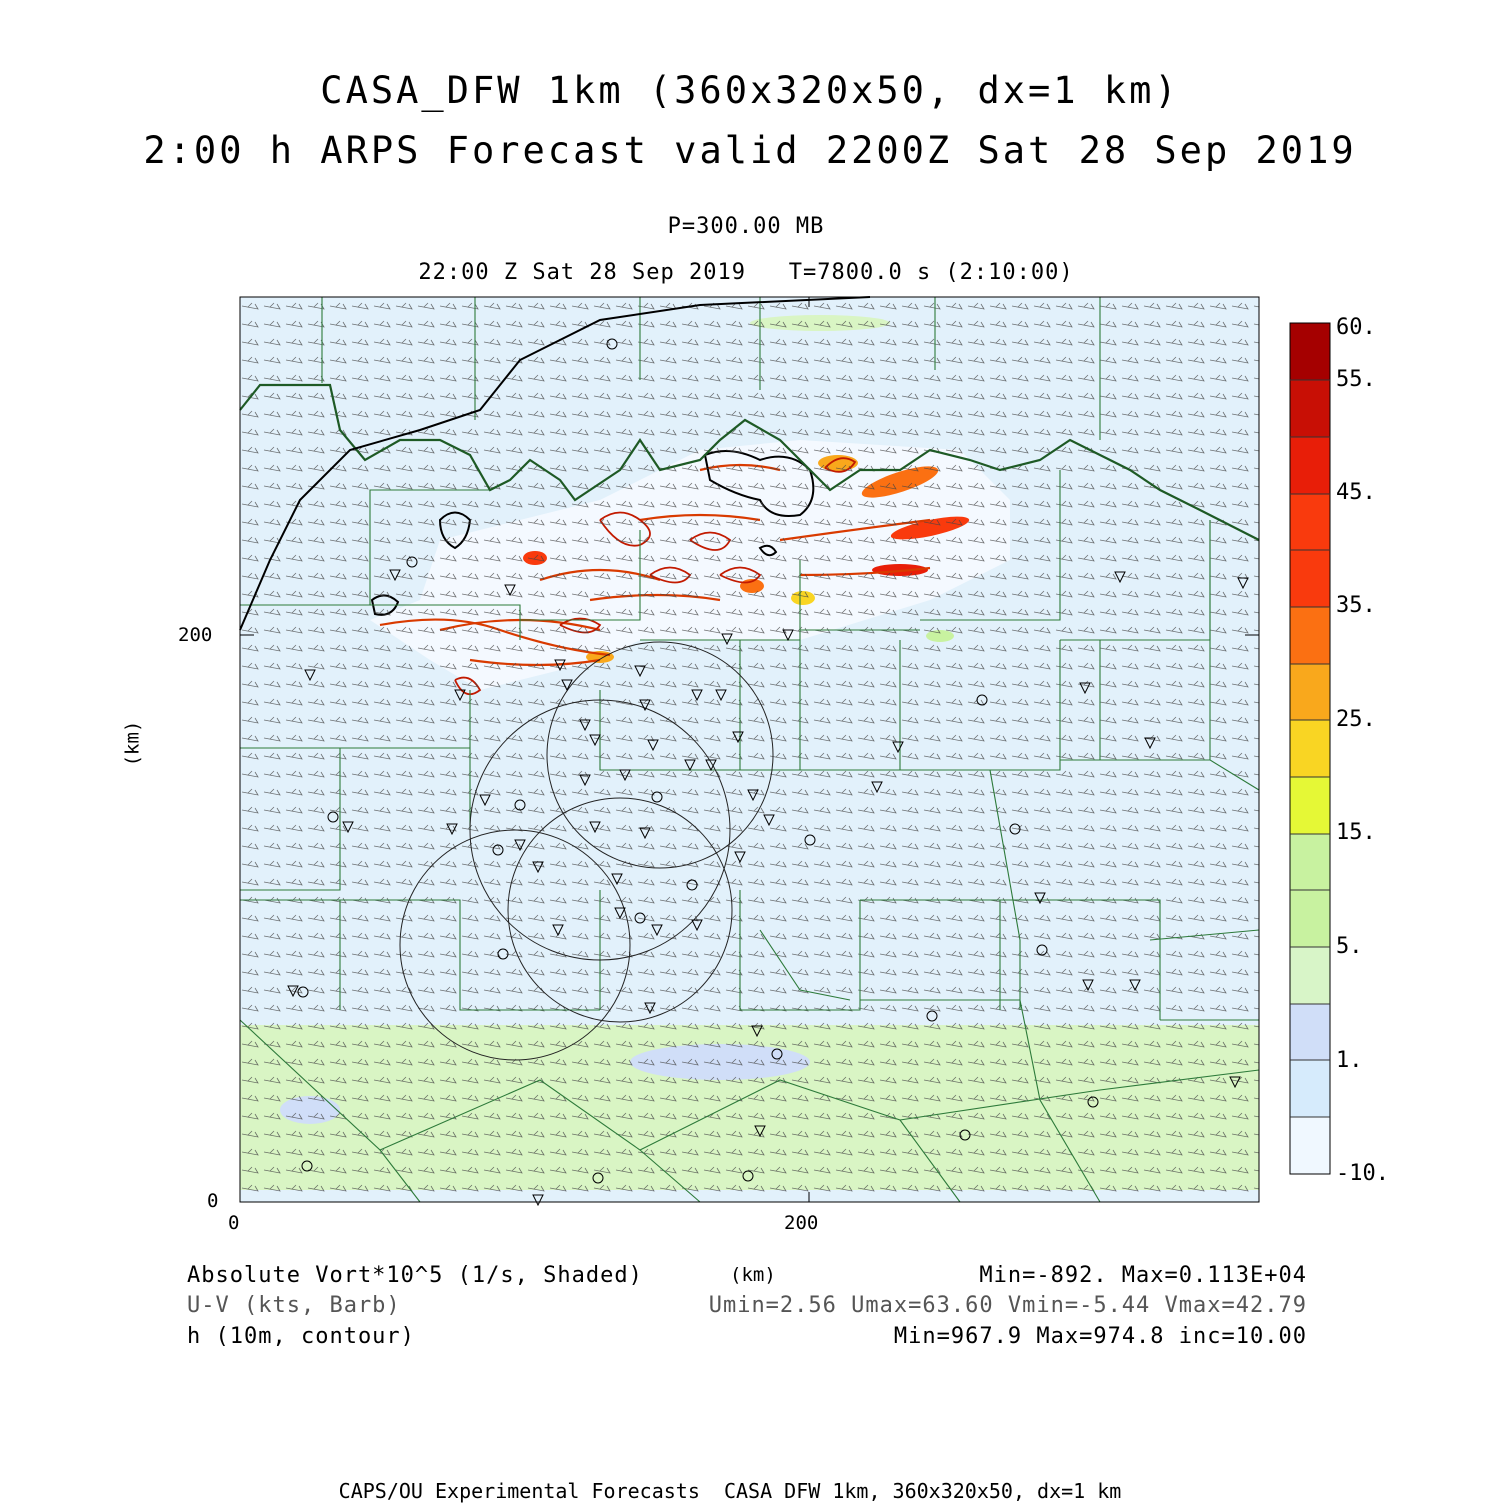 The width and height of the screenshot is (1500, 1503). What do you see at coordinates (301, 1336) in the screenshot?
I see `field-legend-height: h (10m, contour)` at bounding box center [301, 1336].